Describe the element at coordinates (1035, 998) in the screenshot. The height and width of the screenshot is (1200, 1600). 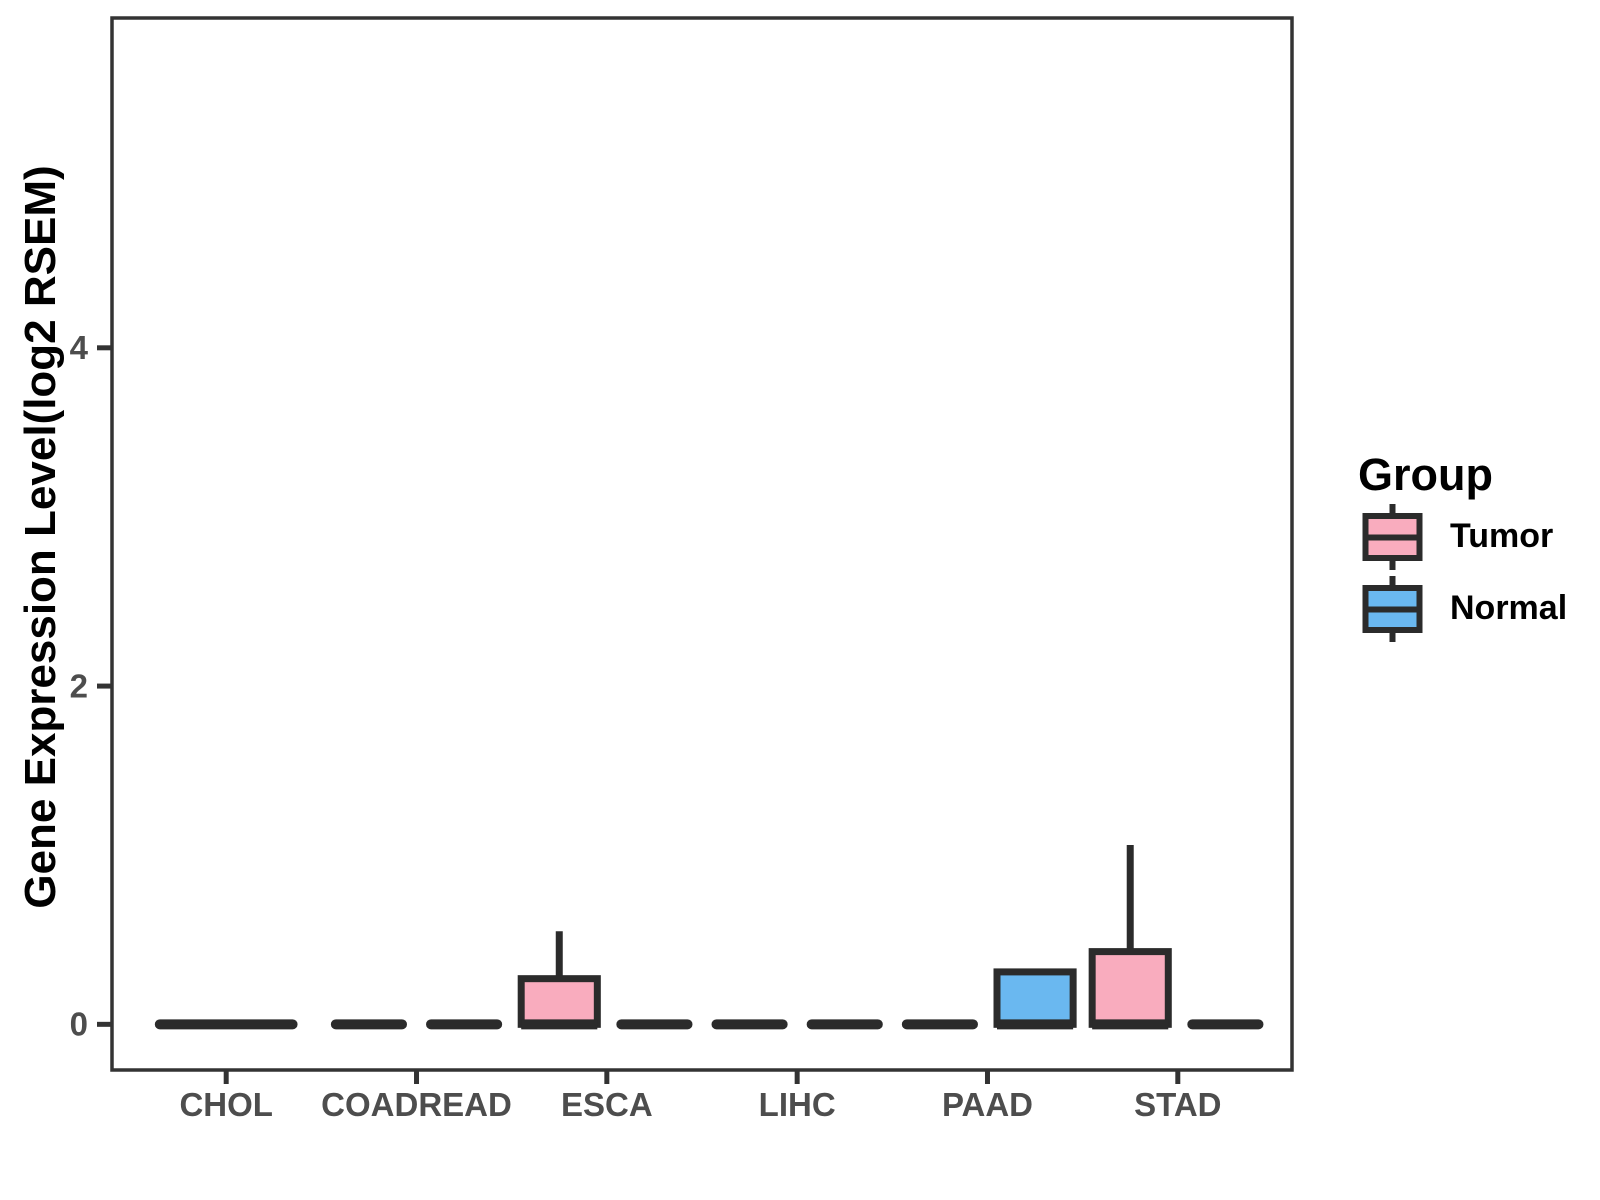
I see `box-paad-normal` at that location.